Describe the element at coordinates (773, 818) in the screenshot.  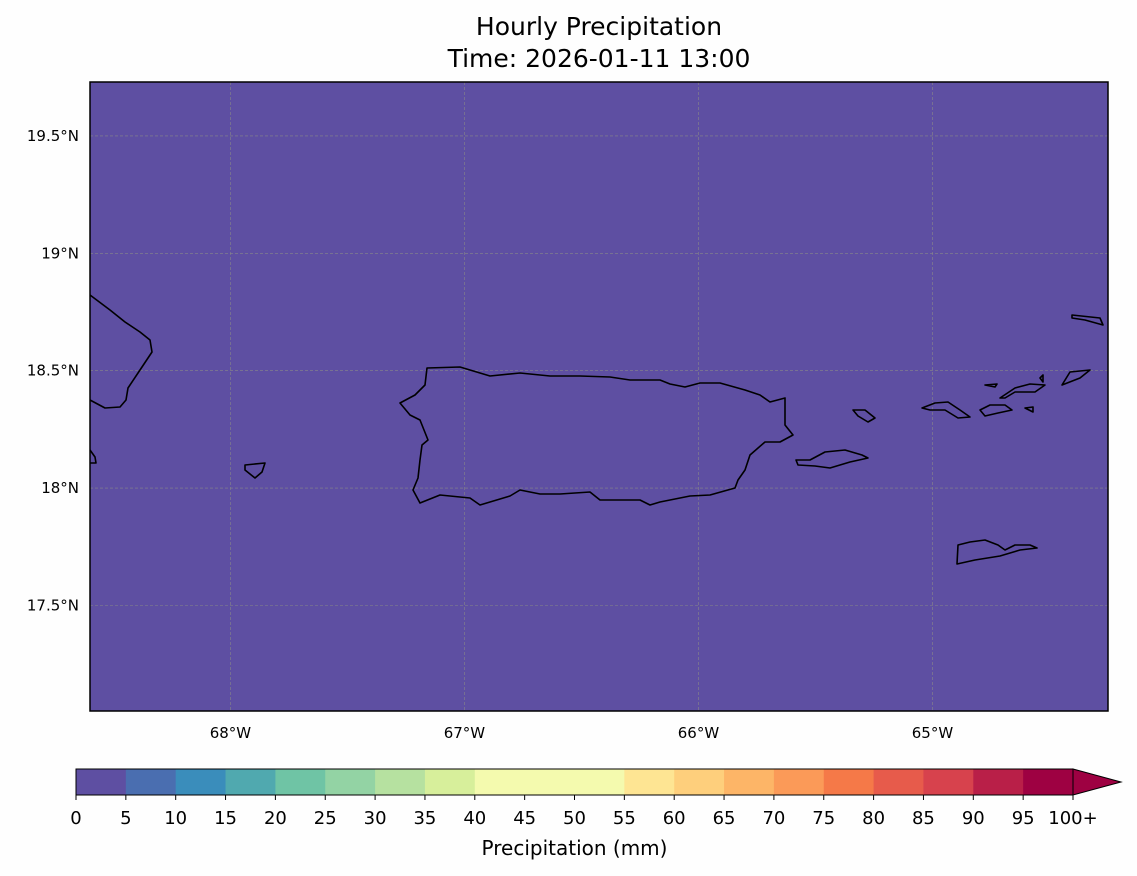
I see `colorbar-tick-label: 70` at that location.